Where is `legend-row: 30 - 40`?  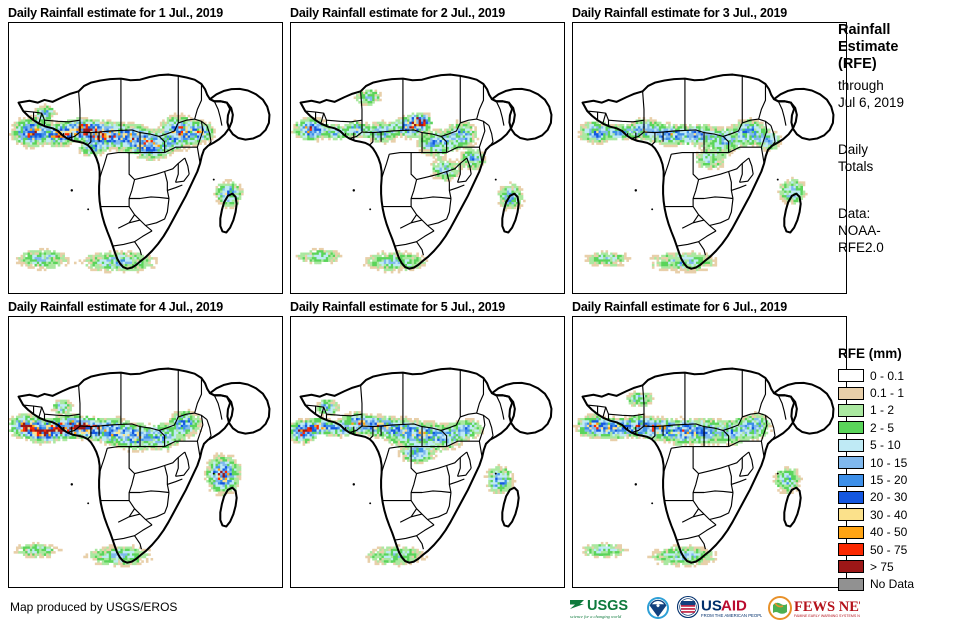
legend-row: 30 - 40 is located at coordinates (901, 514).